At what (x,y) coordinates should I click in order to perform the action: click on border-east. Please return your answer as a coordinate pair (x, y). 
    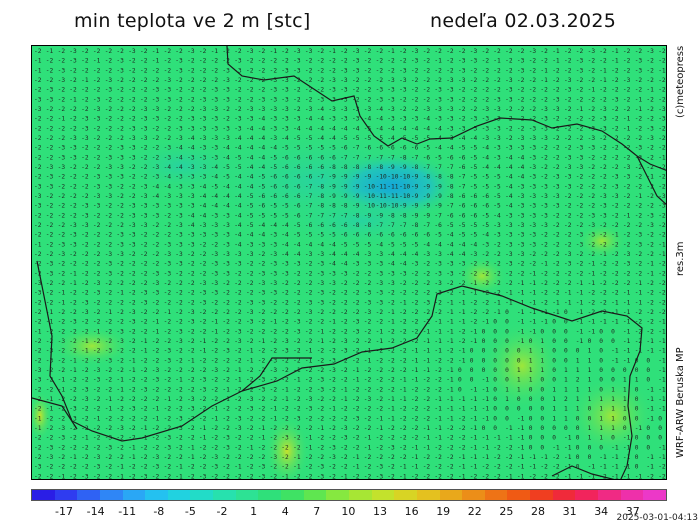
    Looking at the image, I should click on (651, 180).